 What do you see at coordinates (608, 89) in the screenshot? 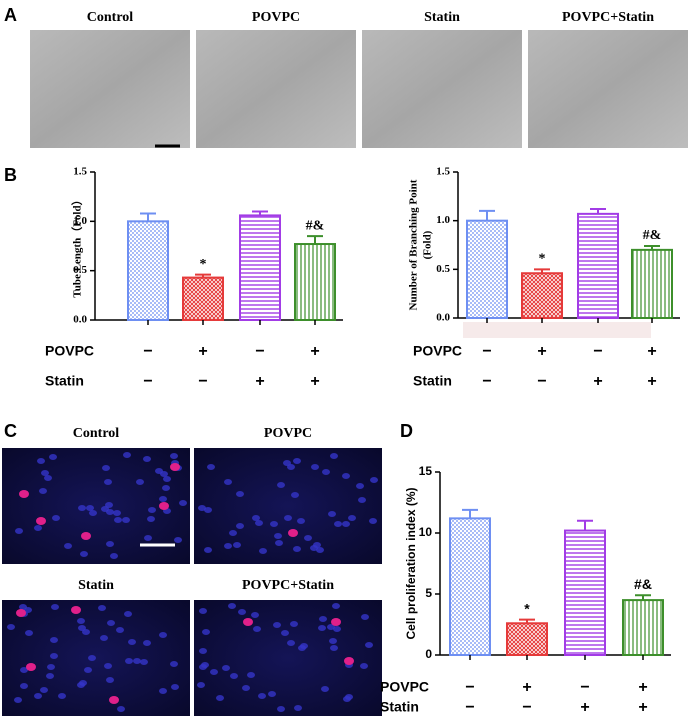
I see `micrograph` at bounding box center [608, 89].